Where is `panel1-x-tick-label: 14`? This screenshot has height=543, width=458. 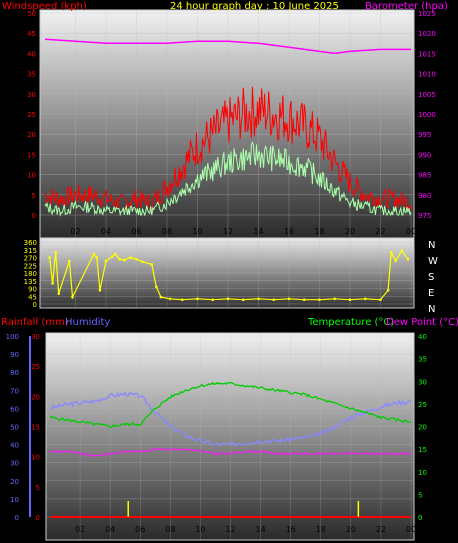
panel1-x-tick-label: 14 is located at coordinates (258, 231).